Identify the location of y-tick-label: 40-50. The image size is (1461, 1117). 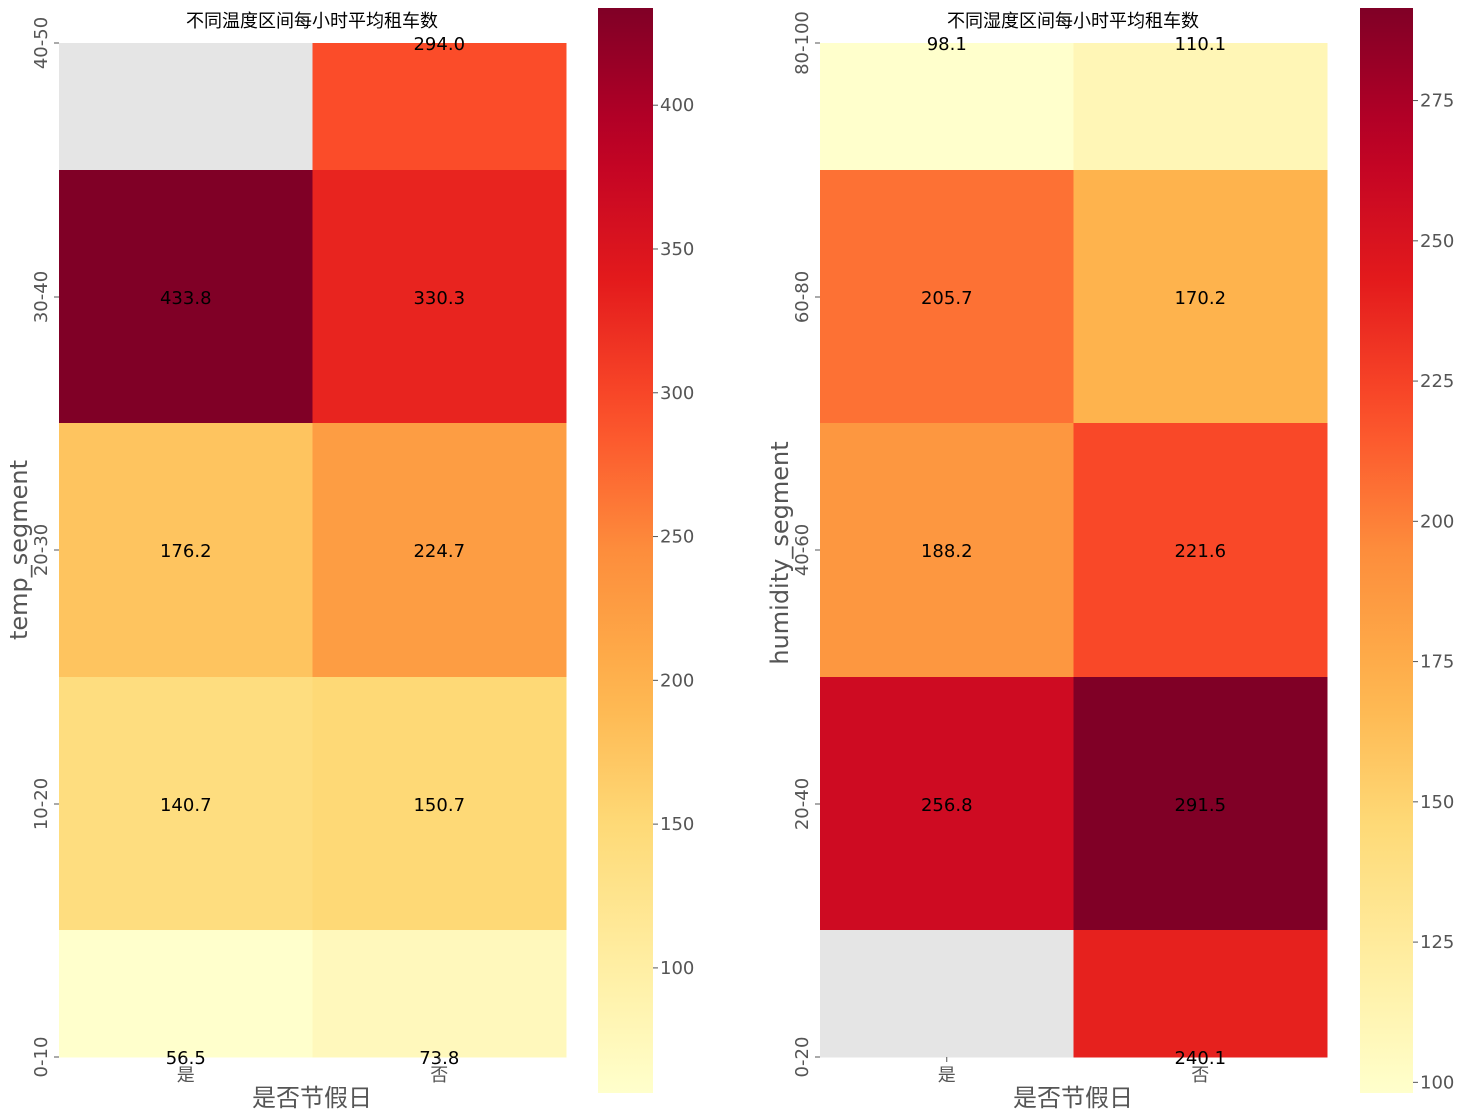
(41, 43).